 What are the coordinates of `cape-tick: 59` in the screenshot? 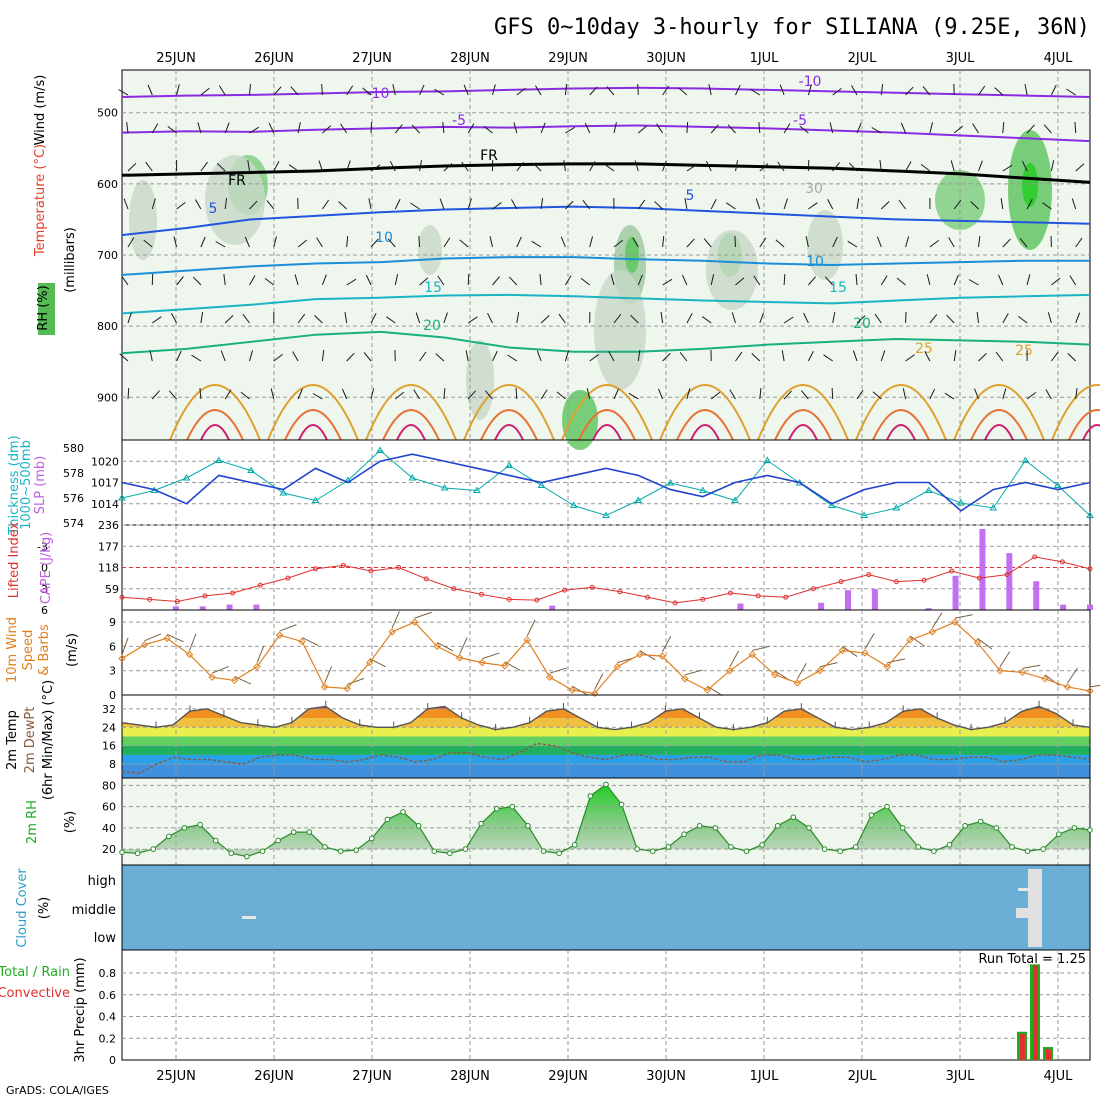 It's located at (112, 589).